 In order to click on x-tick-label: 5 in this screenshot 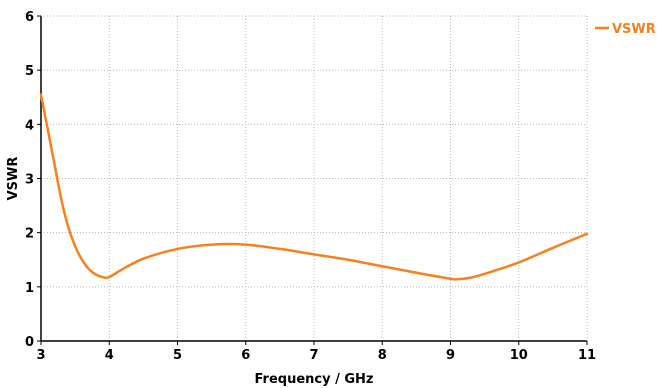, I will do `click(177, 355)`.